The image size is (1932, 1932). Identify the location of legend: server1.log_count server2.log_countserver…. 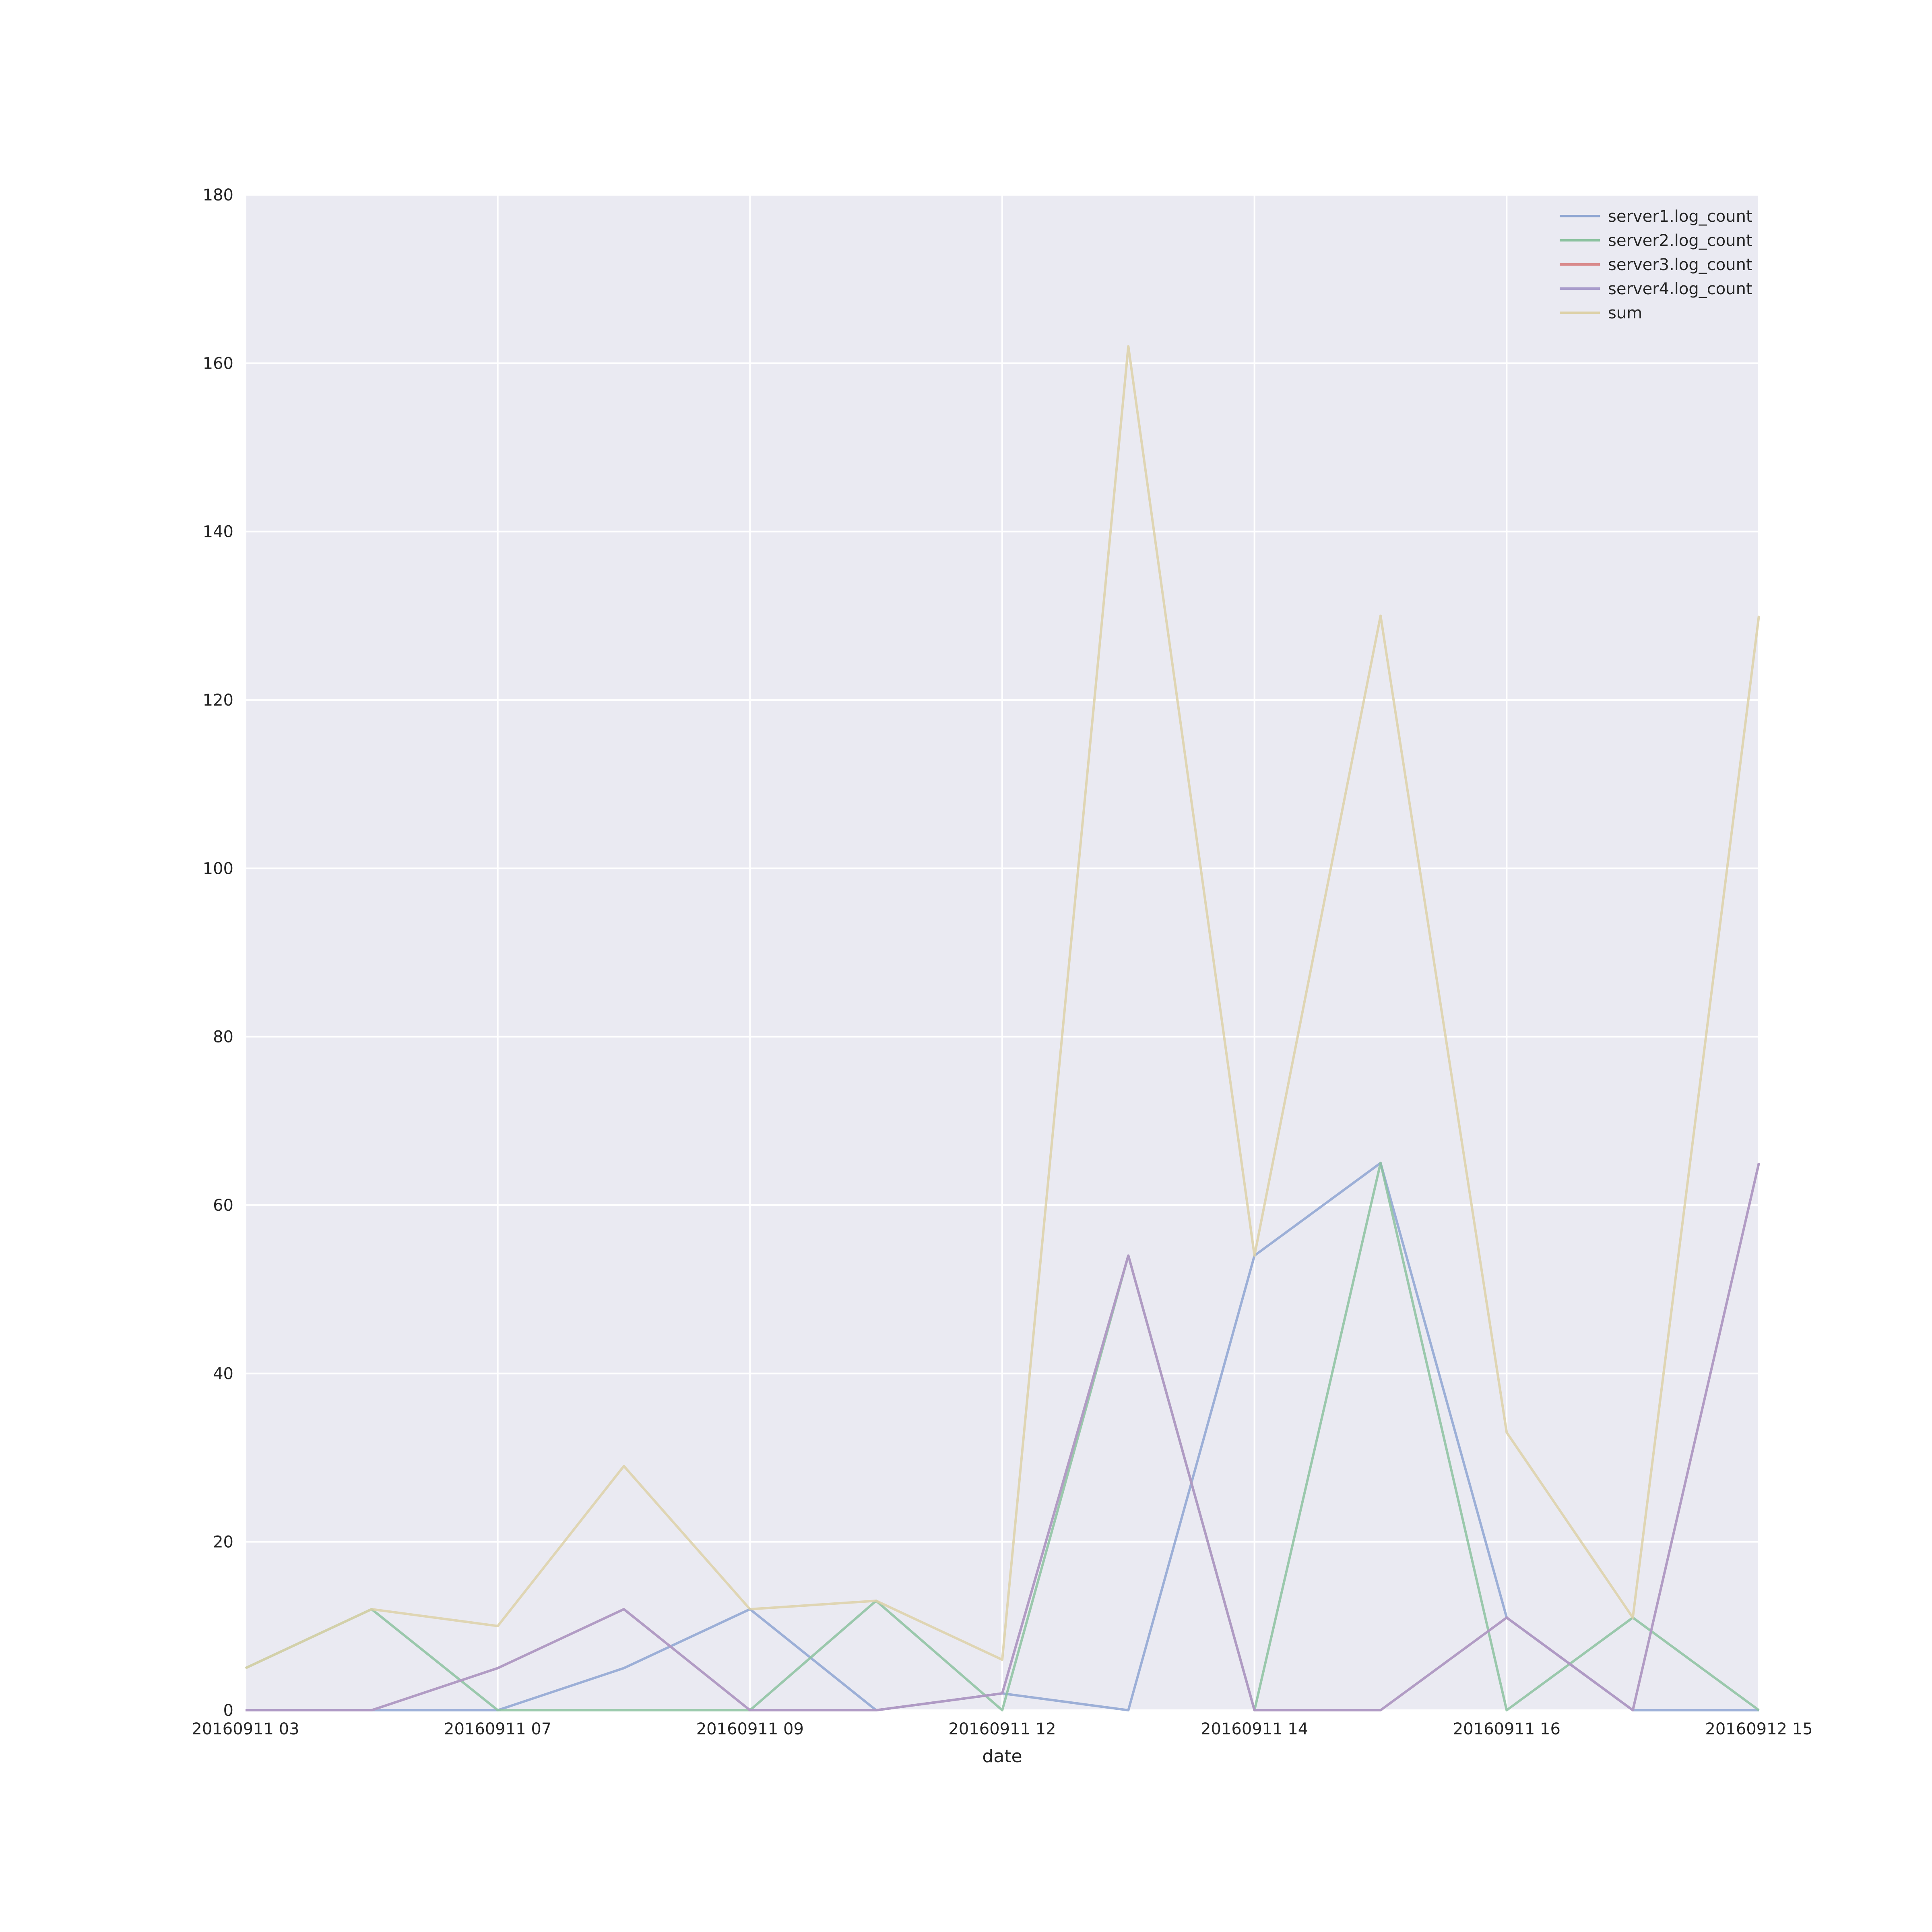
(1656, 264).